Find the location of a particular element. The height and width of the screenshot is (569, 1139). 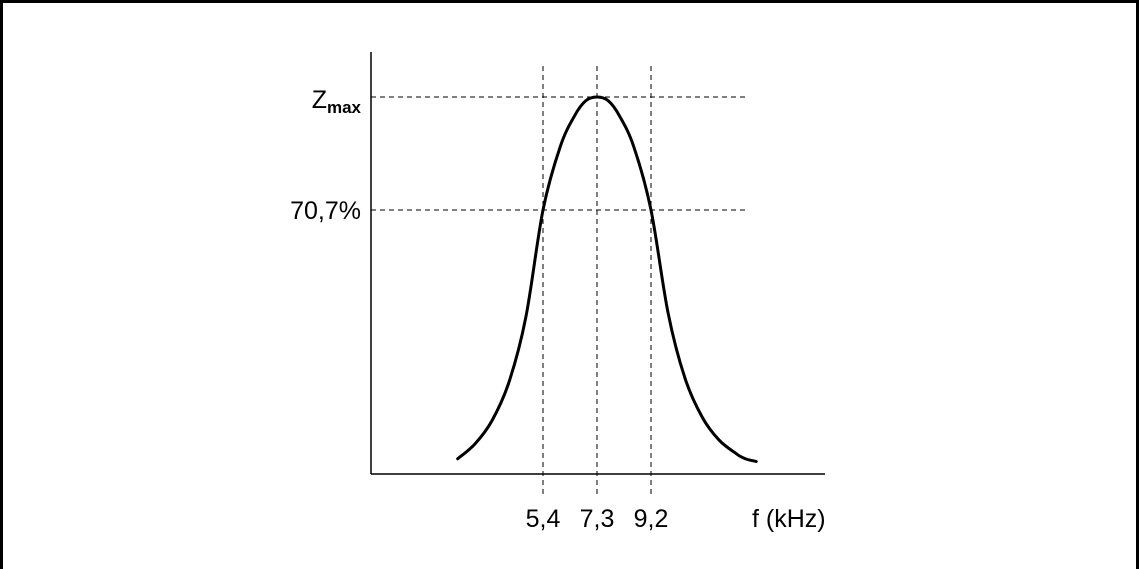

y-tick-label: 70,7% is located at coordinates (325, 211).